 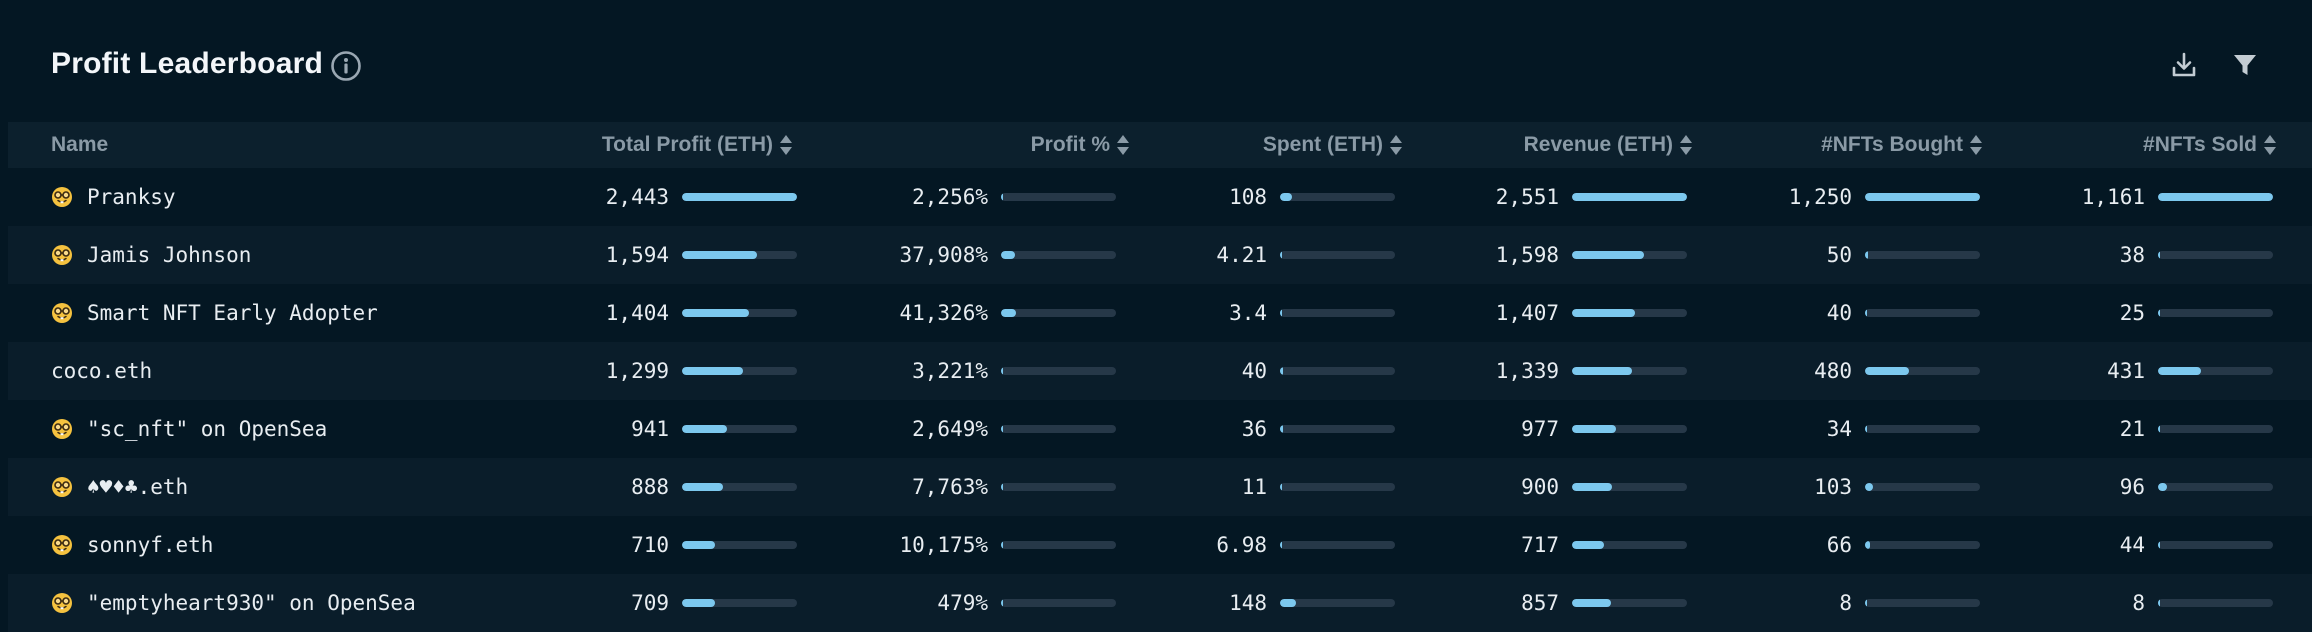 I want to click on column-header-name: Name, so click(x=80, y=144).